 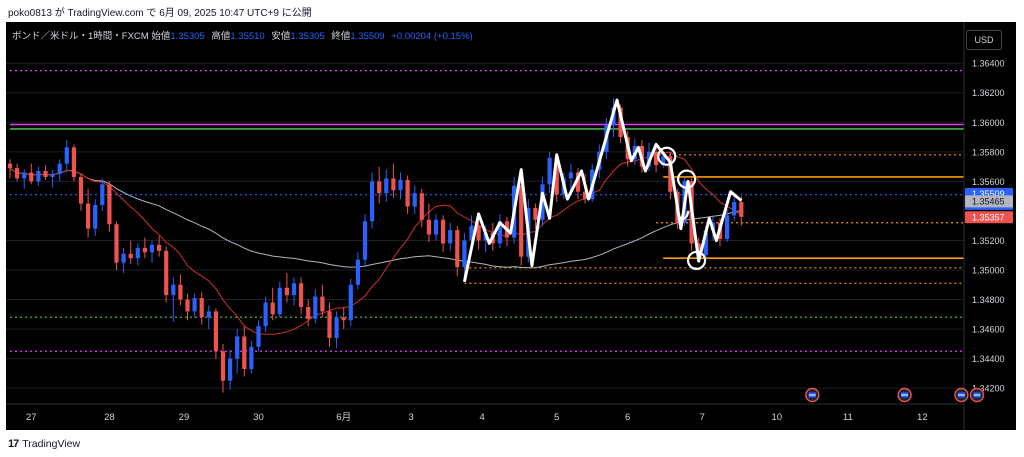 What do you see at coordinates (988, 194) in the screenshot?
I see `price-label-value: 1.35509` at bounding box center [988, 194].